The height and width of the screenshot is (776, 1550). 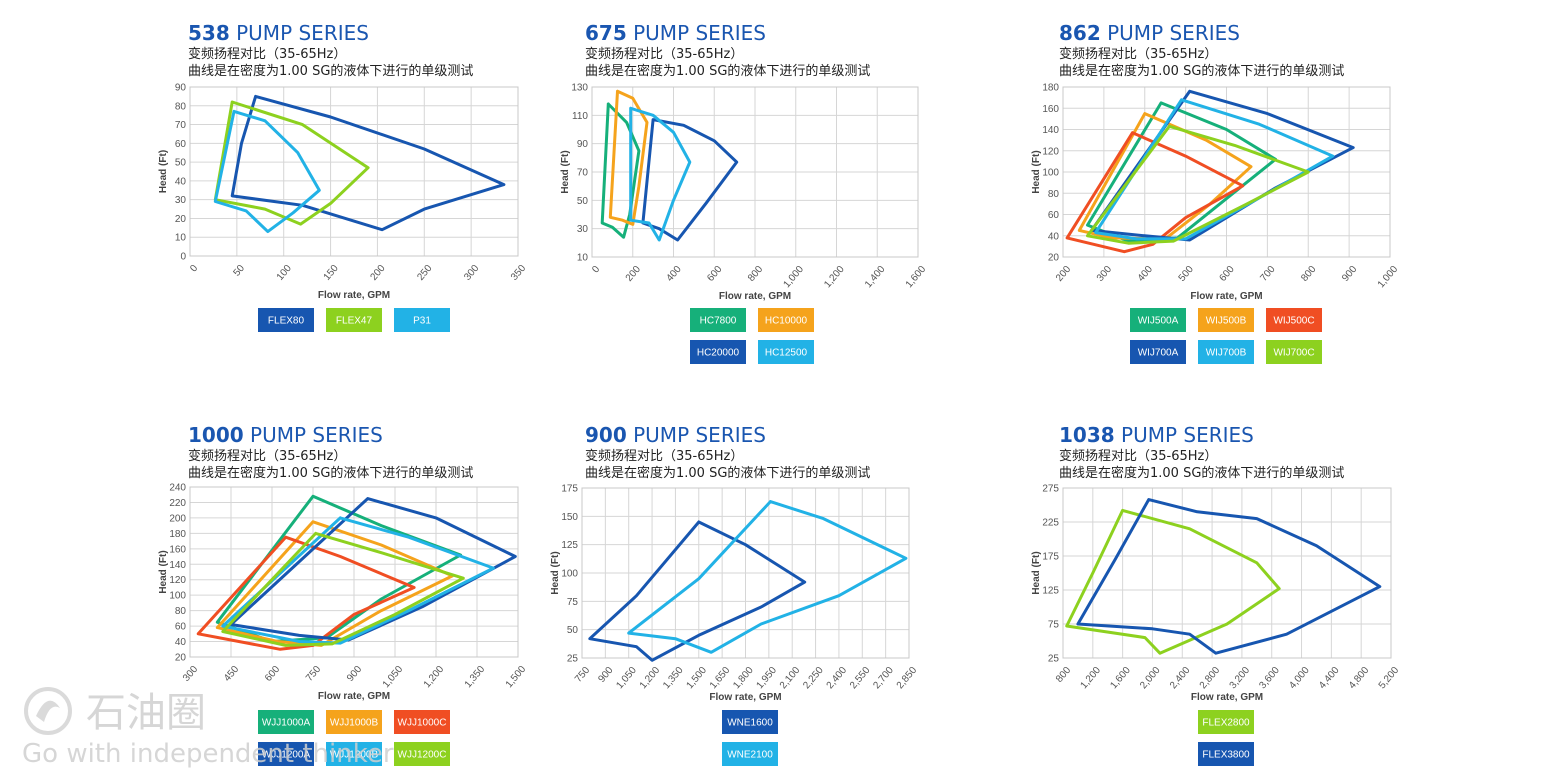 I want to click on legend-label: P31, so click(x=422, y=321).